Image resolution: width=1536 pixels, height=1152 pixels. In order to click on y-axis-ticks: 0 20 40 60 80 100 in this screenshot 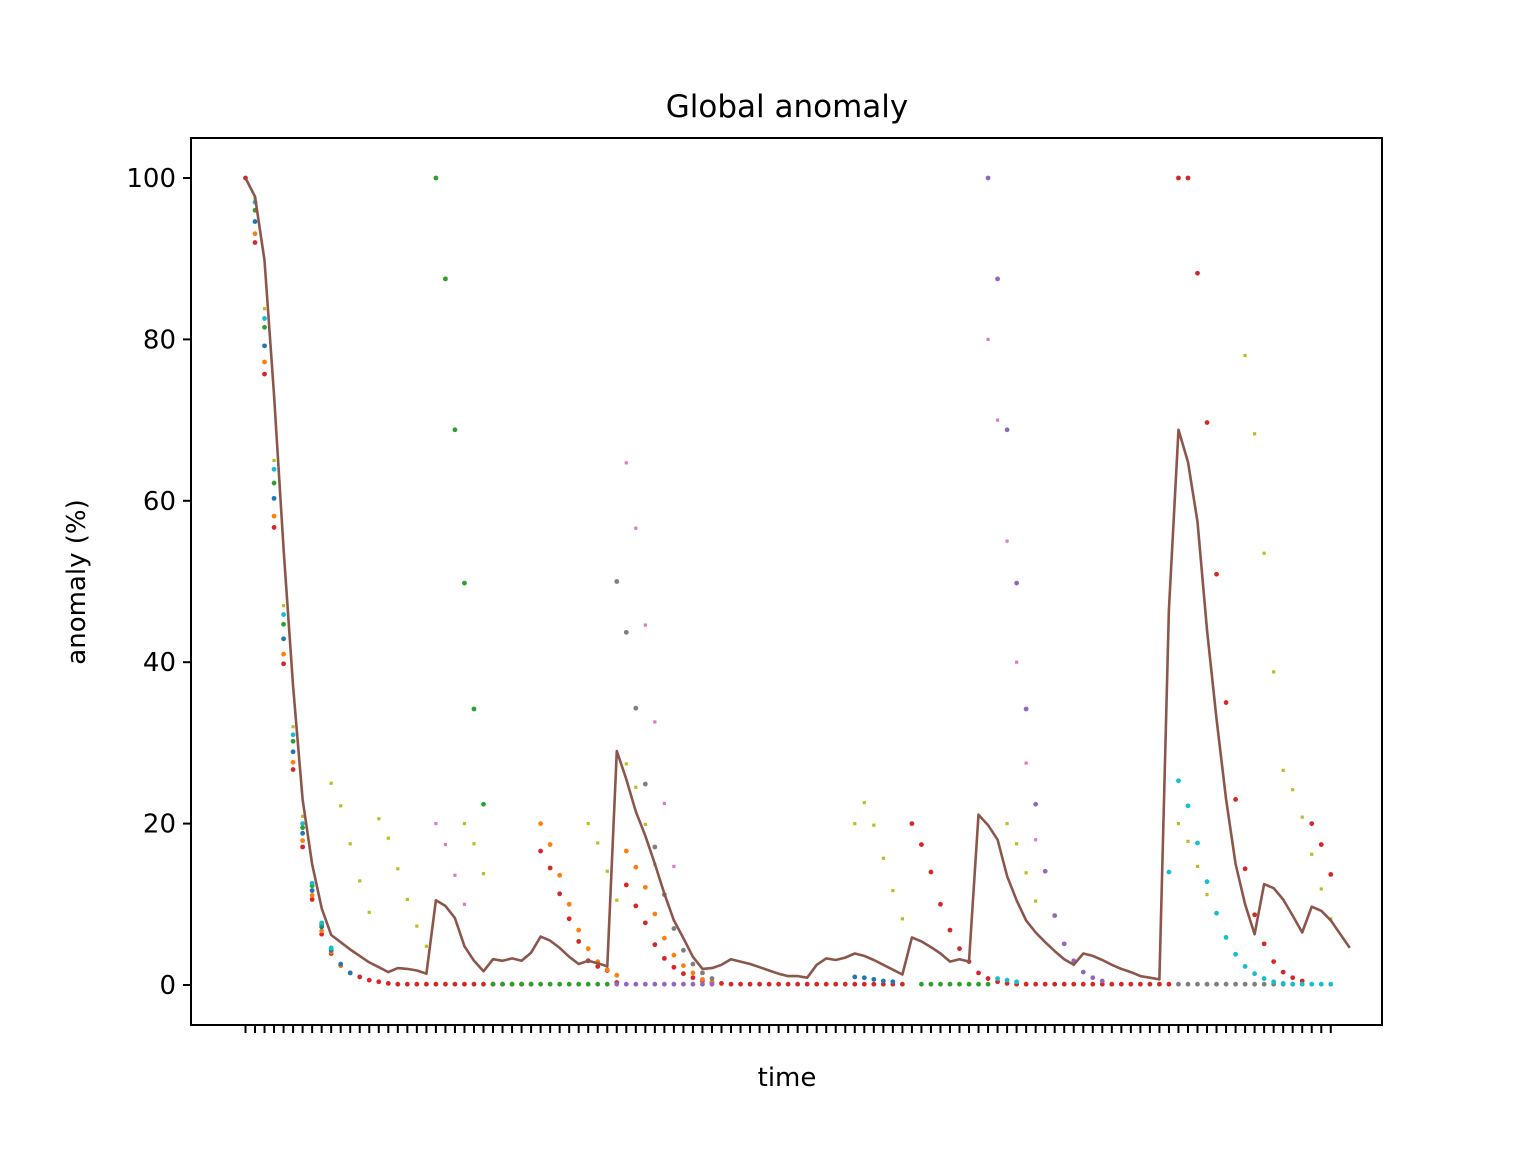, I will do `click(158, 582)`.